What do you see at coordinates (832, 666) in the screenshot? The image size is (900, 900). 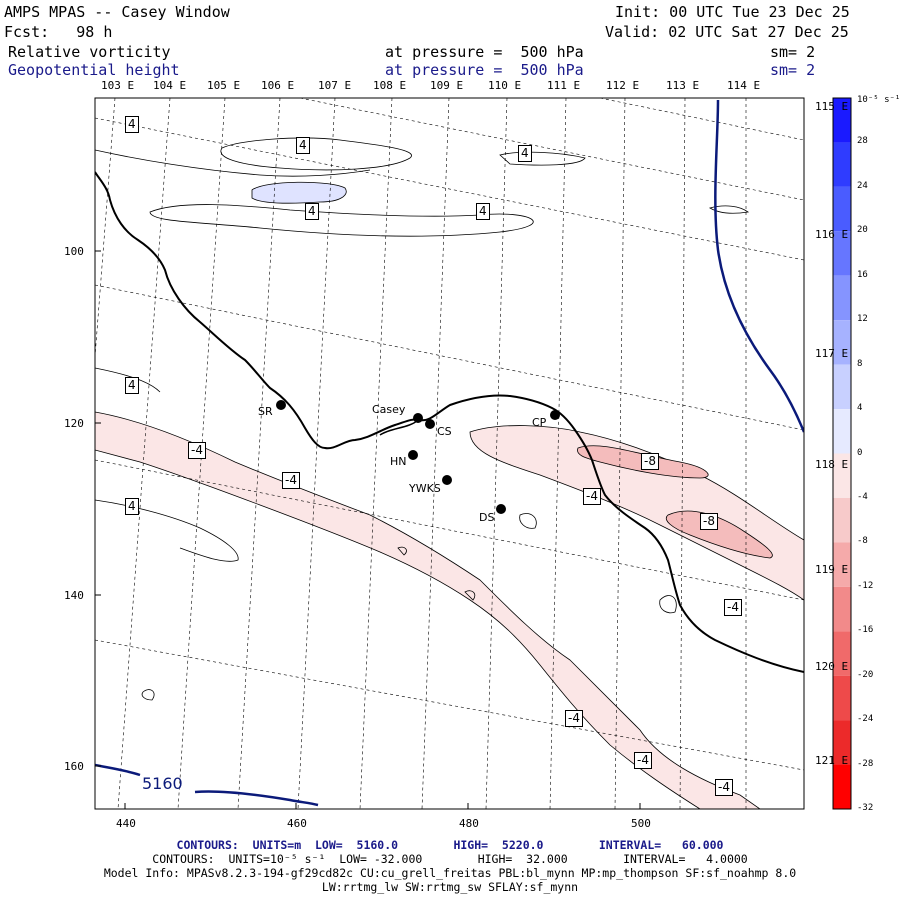 I see `lon-label-right: 120 E` at bounding box center [832, 666].